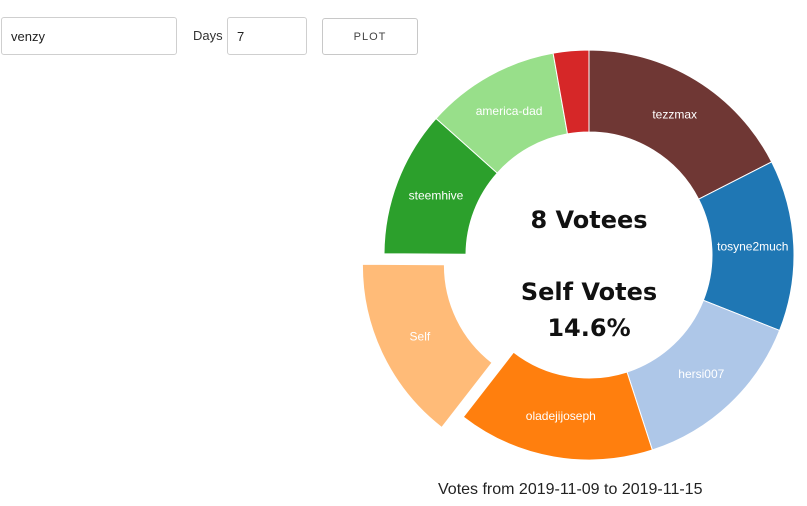 The image size is (807, 506). I want to click on days-input, so click(267, 36).